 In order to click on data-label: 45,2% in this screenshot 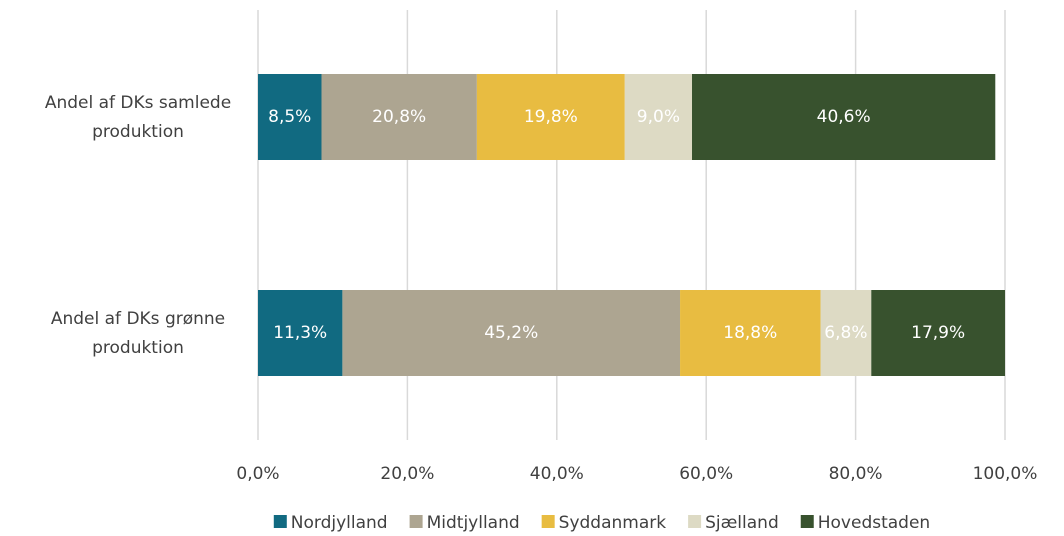, I will do `click(511, 333)`.